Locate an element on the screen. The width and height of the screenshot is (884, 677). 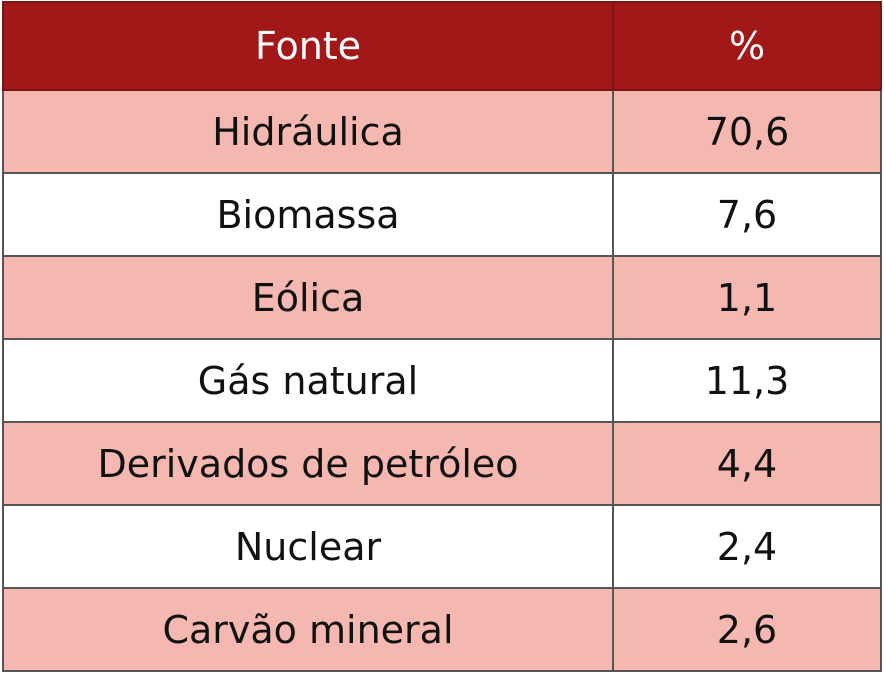
percent-cell: 1,1 is located at coordinates (747, 297).